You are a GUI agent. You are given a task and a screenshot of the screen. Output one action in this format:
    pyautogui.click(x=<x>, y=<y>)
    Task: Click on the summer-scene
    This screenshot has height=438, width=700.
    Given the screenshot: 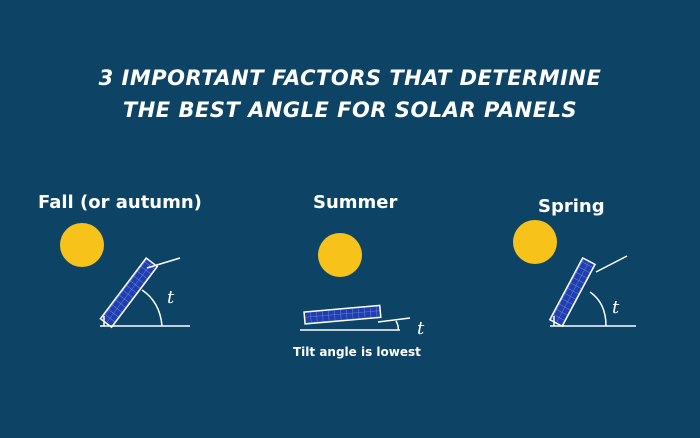 What is the action you would take?
    pyautogui.click(x=355, y=282)
    